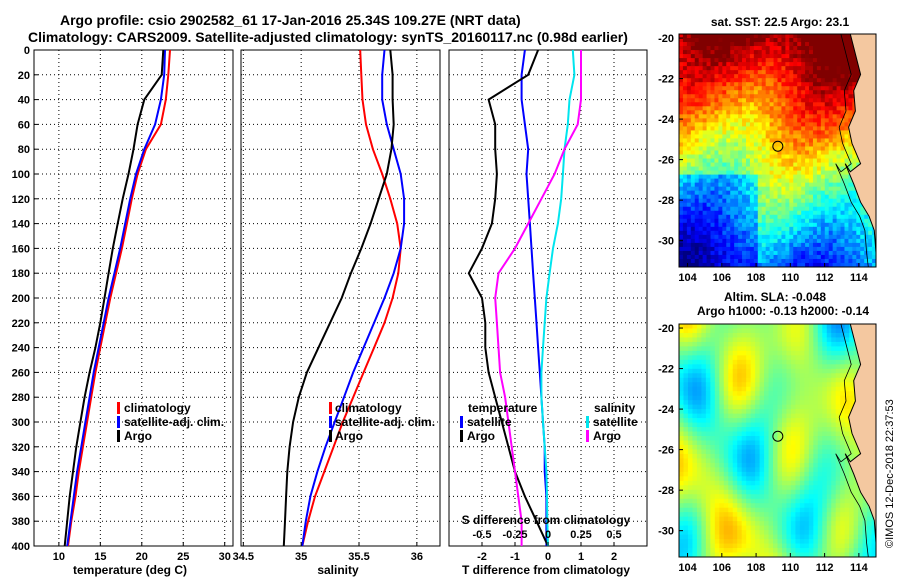 Image resolution: width=900 pixels, height=580 pixels. I want to click on series-line, so click(114, 298).